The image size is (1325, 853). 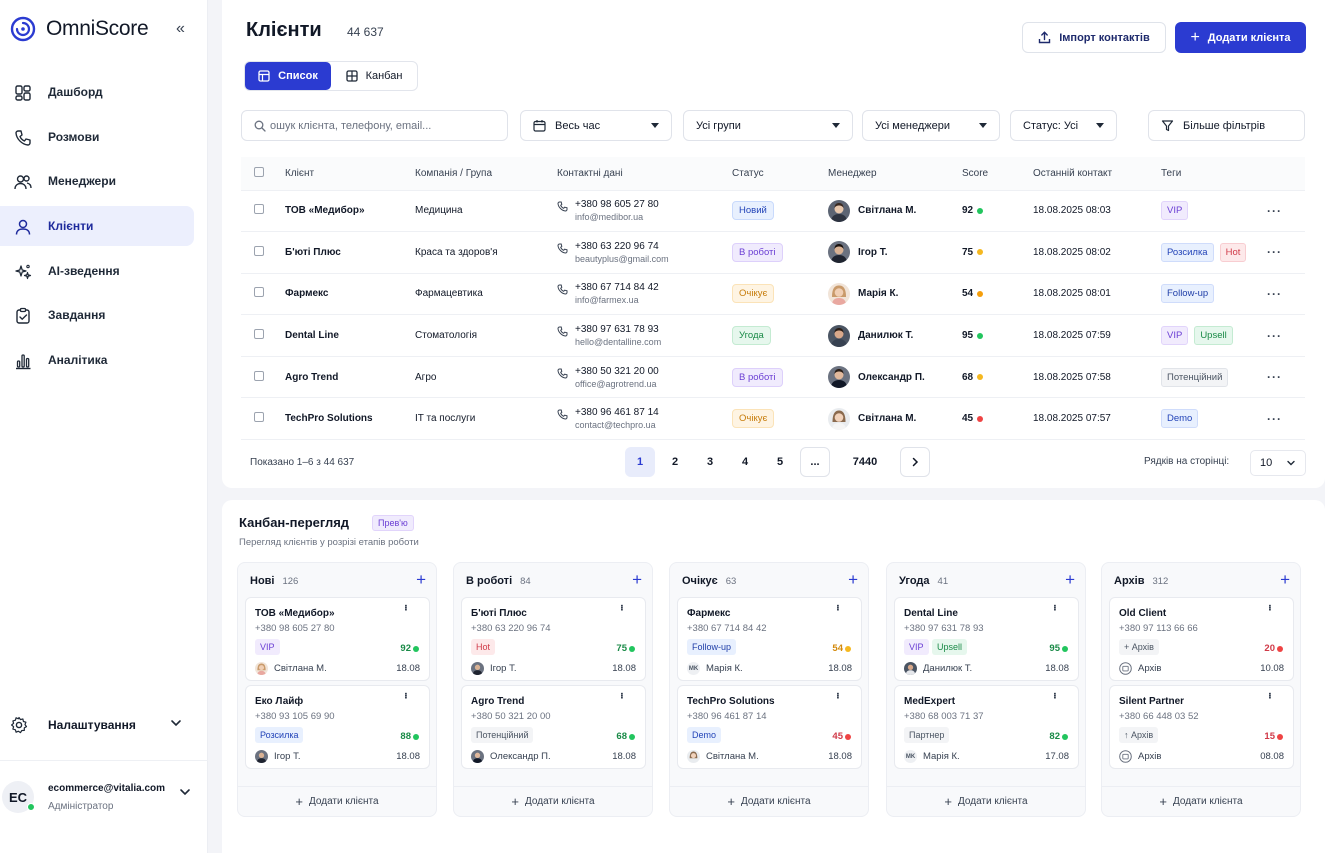 What do you see at coordinates (640, 462) in the screenshot?
I see `page-button: 1` at bounding box center [640, 462].